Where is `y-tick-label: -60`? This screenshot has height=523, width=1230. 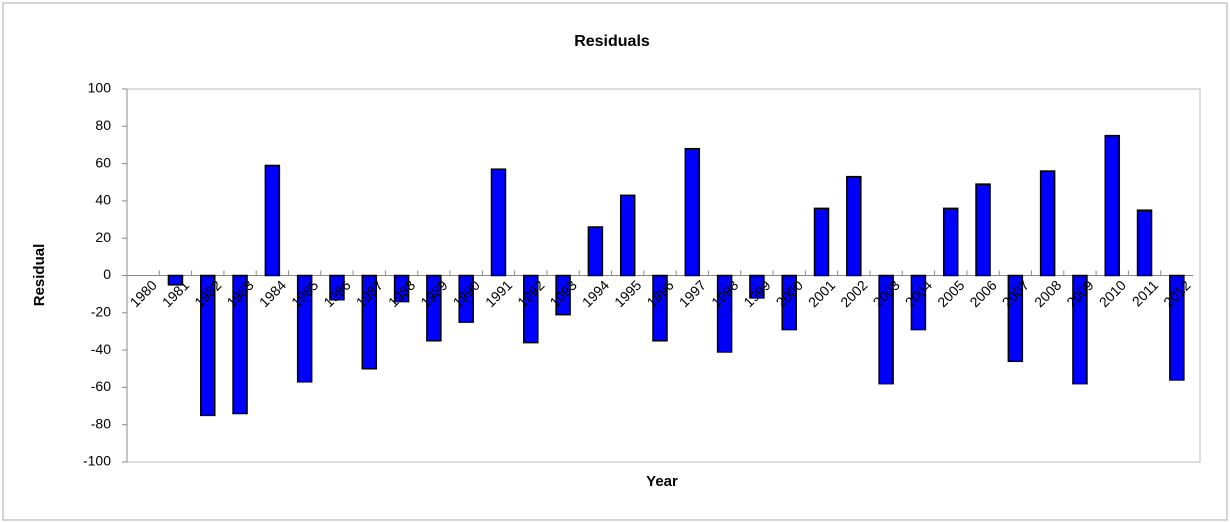
y-tick-label: -60 is located at coordinates (101, 386).